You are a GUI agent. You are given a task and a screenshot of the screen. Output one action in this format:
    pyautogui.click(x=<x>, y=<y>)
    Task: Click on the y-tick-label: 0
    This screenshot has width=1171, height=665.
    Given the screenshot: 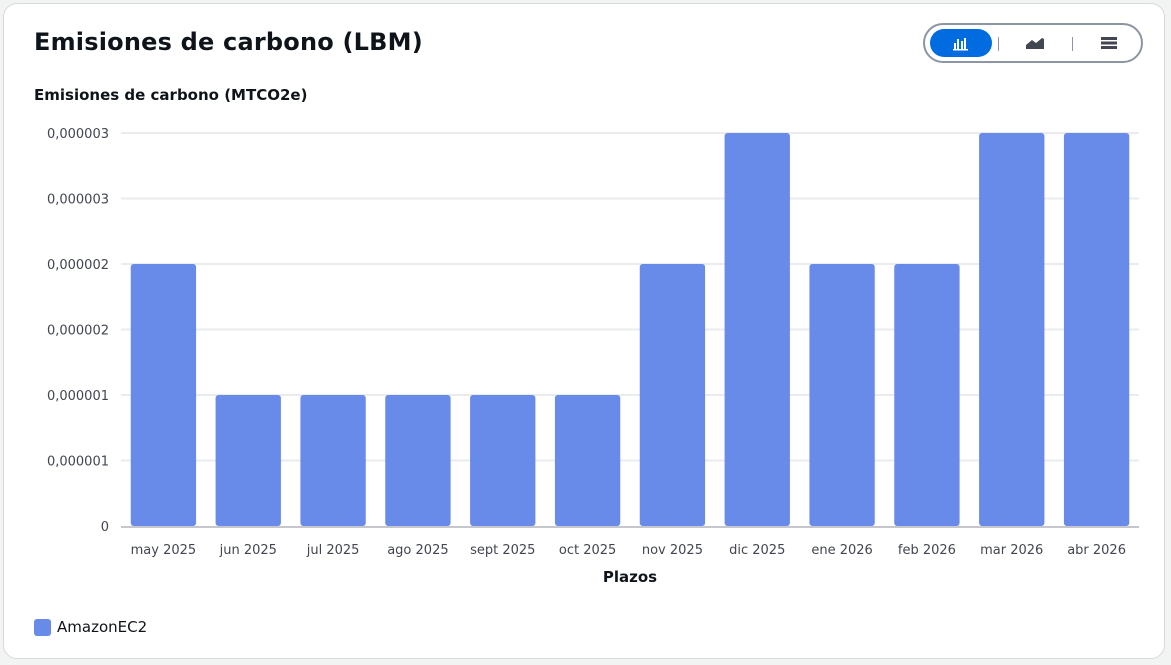 What is the action you would take?
    pyautogui.click(x=105, y=527)
    